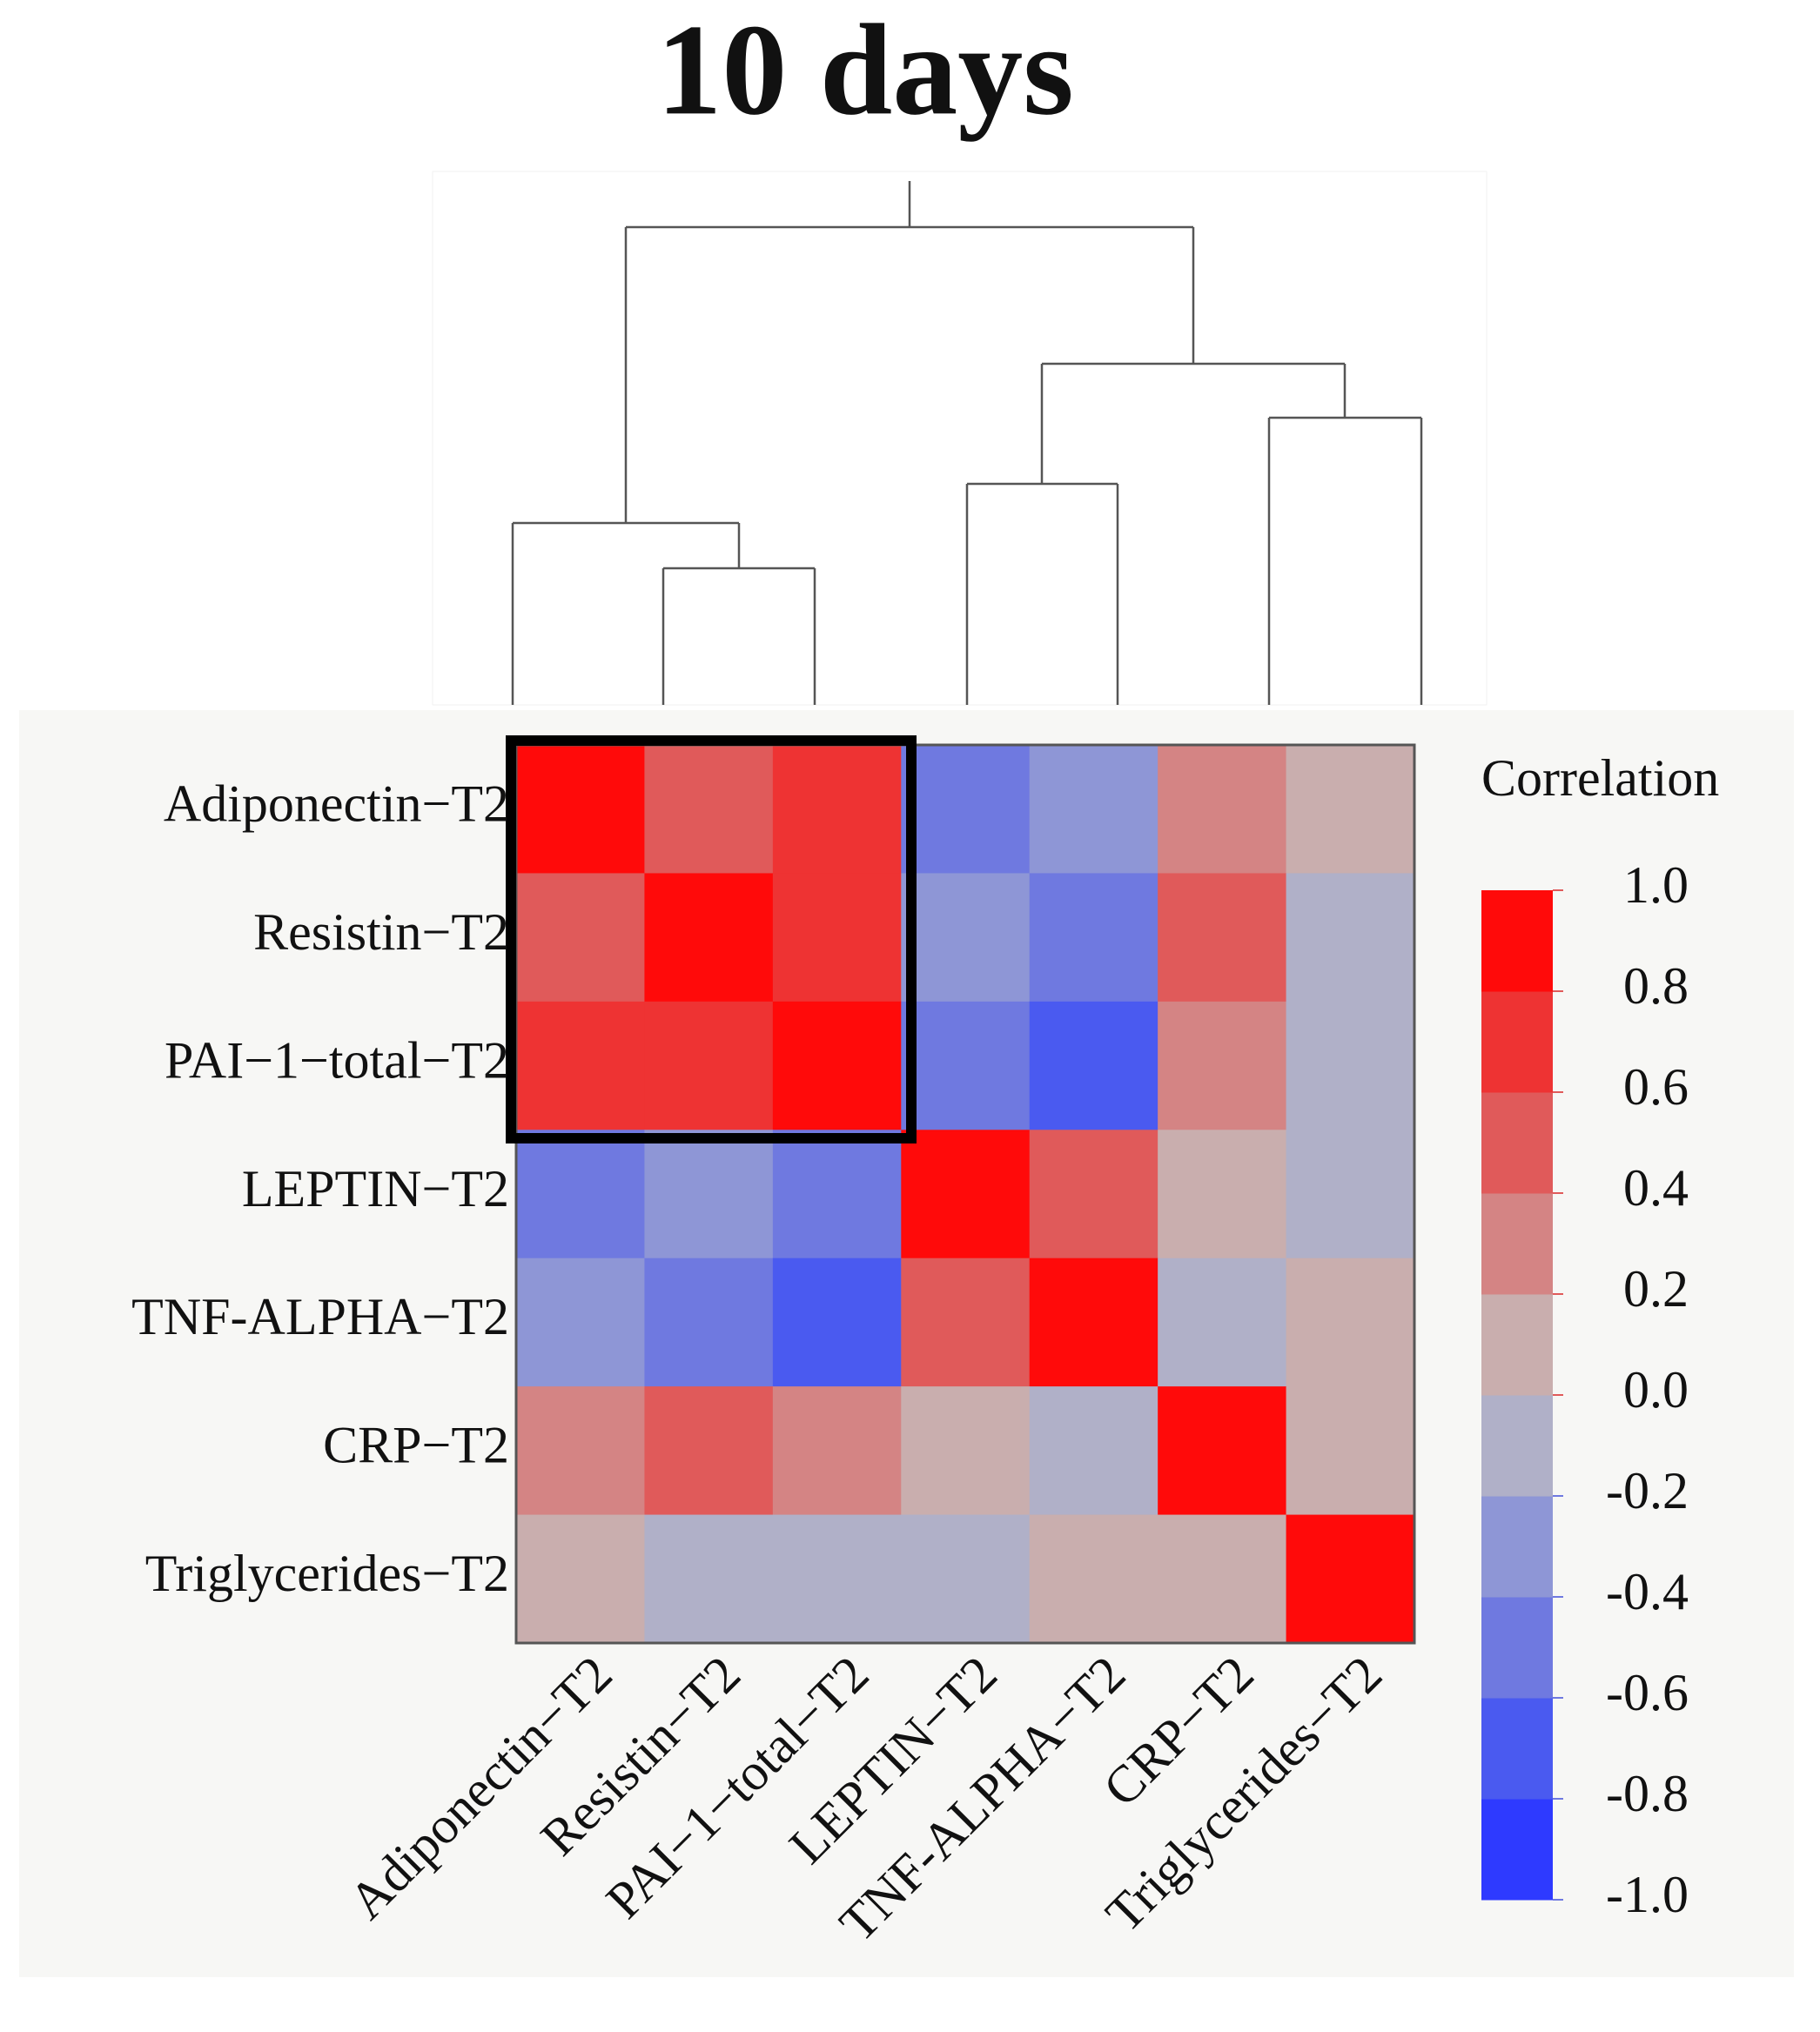  Describe the element at coordinates (1656, 1087) in the screenshot. I see `colorbar-tick-label: 0.6` at that location.